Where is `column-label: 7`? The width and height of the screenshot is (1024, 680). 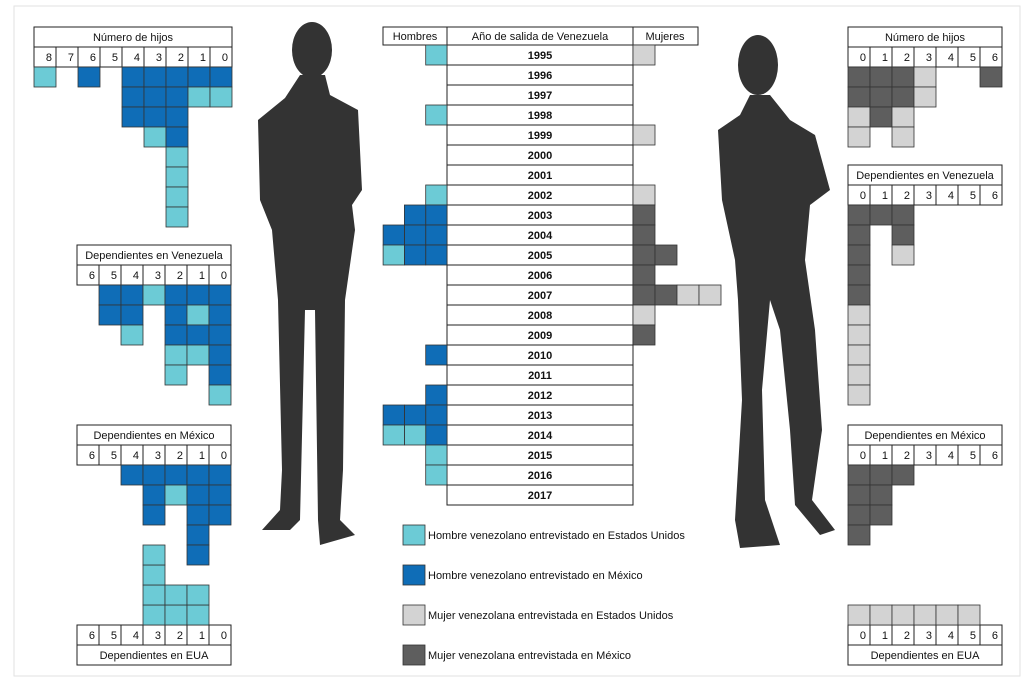 column-label: 7 is located at coordinates (71, 58).